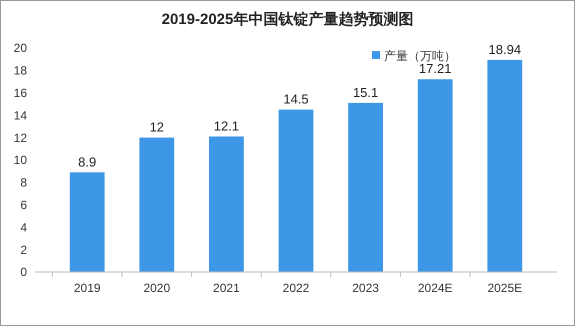  What do you see at coordinates (505, 49) in the screenshot?
I see `data-label: 18.94` at bounding box center [505, 49].